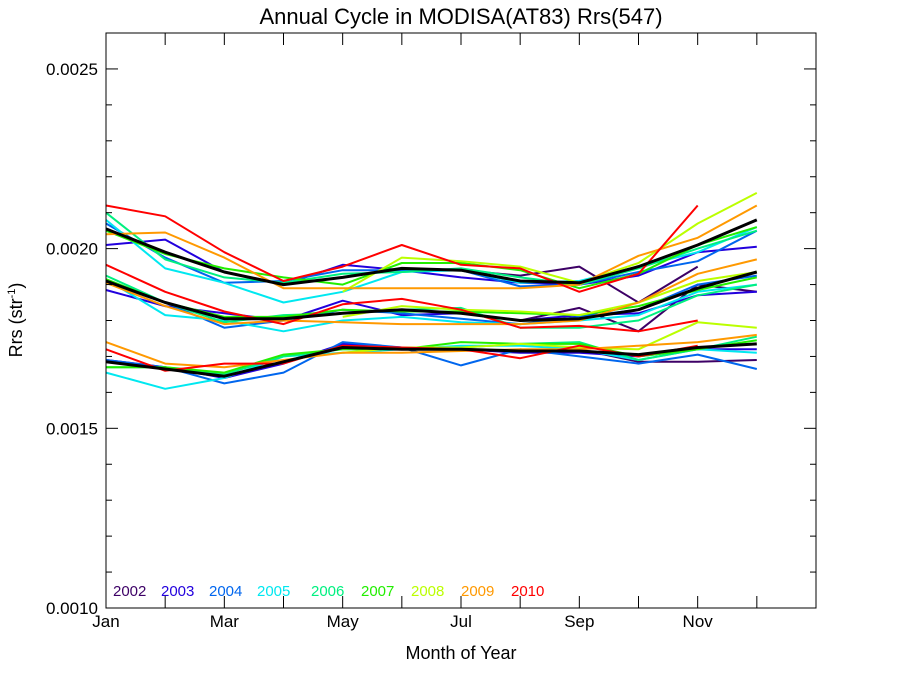 The width and height of the screenshot is (900, 675). Describe the element at coordinates (129, 591) in the screenshot. I see `legend-item-2002: 2002` at that location.